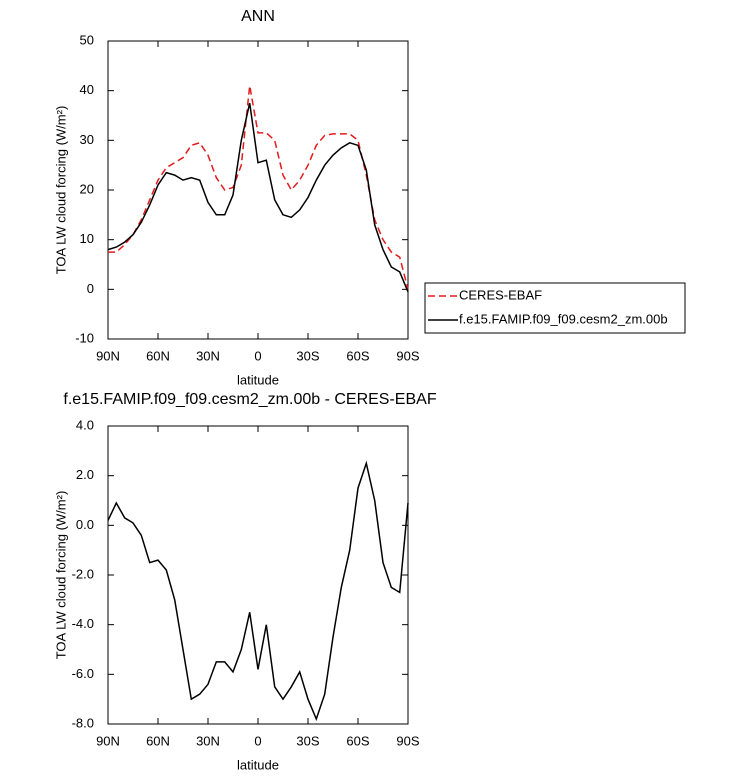 Image resolution: width=733 pixels, height=778 pixels. I want to click on y-tick-label: -8.0, so click(83, 722).